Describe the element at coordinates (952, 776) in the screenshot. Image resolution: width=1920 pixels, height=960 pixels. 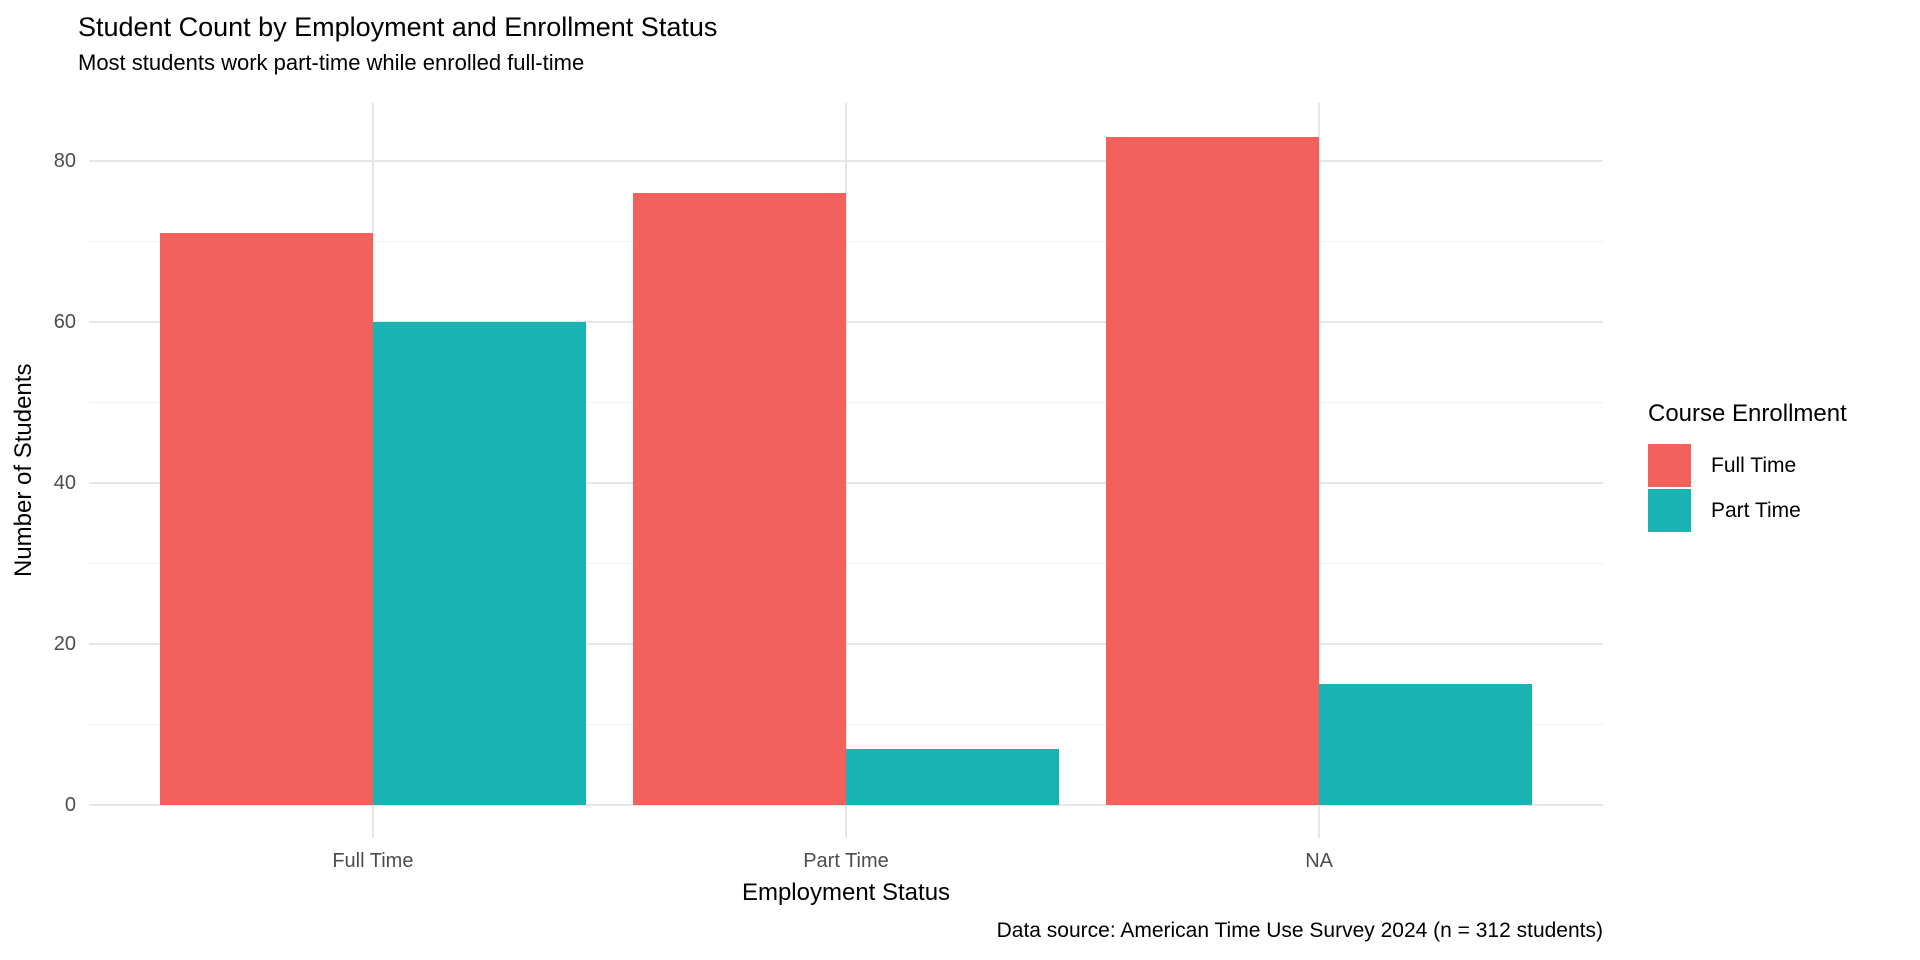
I see `bar-part-time-part-time` at that location.